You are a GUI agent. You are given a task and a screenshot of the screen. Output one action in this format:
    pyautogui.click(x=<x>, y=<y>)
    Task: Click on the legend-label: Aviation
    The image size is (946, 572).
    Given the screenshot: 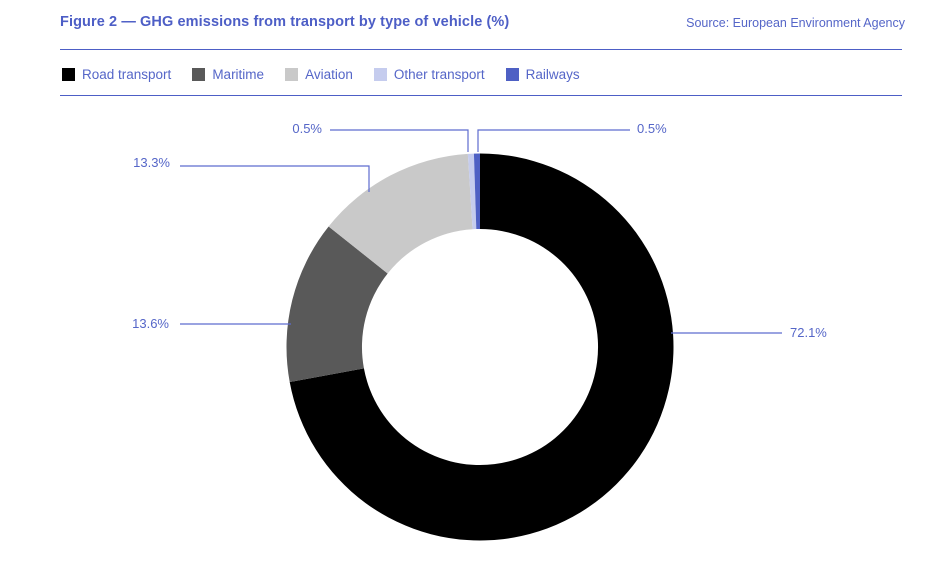 What is the action you would take?
    pyautogui.click(x=329, y=74)
    